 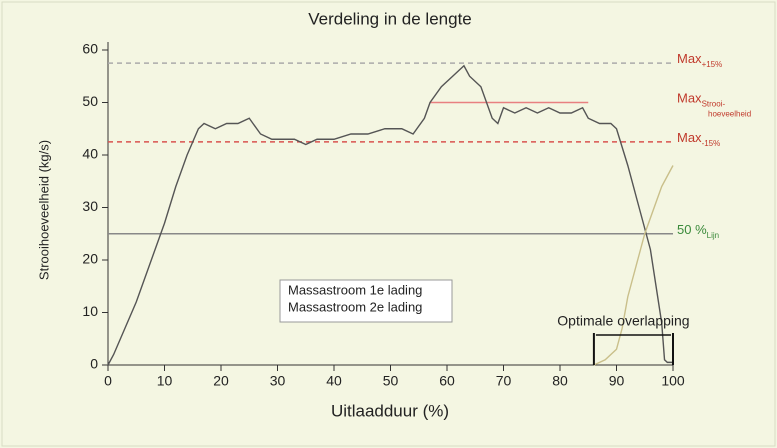 What do you see at coordinates (673, 381) in the screenshot?
I see `x-tick-label: 100` at bounding box center [673, 381].